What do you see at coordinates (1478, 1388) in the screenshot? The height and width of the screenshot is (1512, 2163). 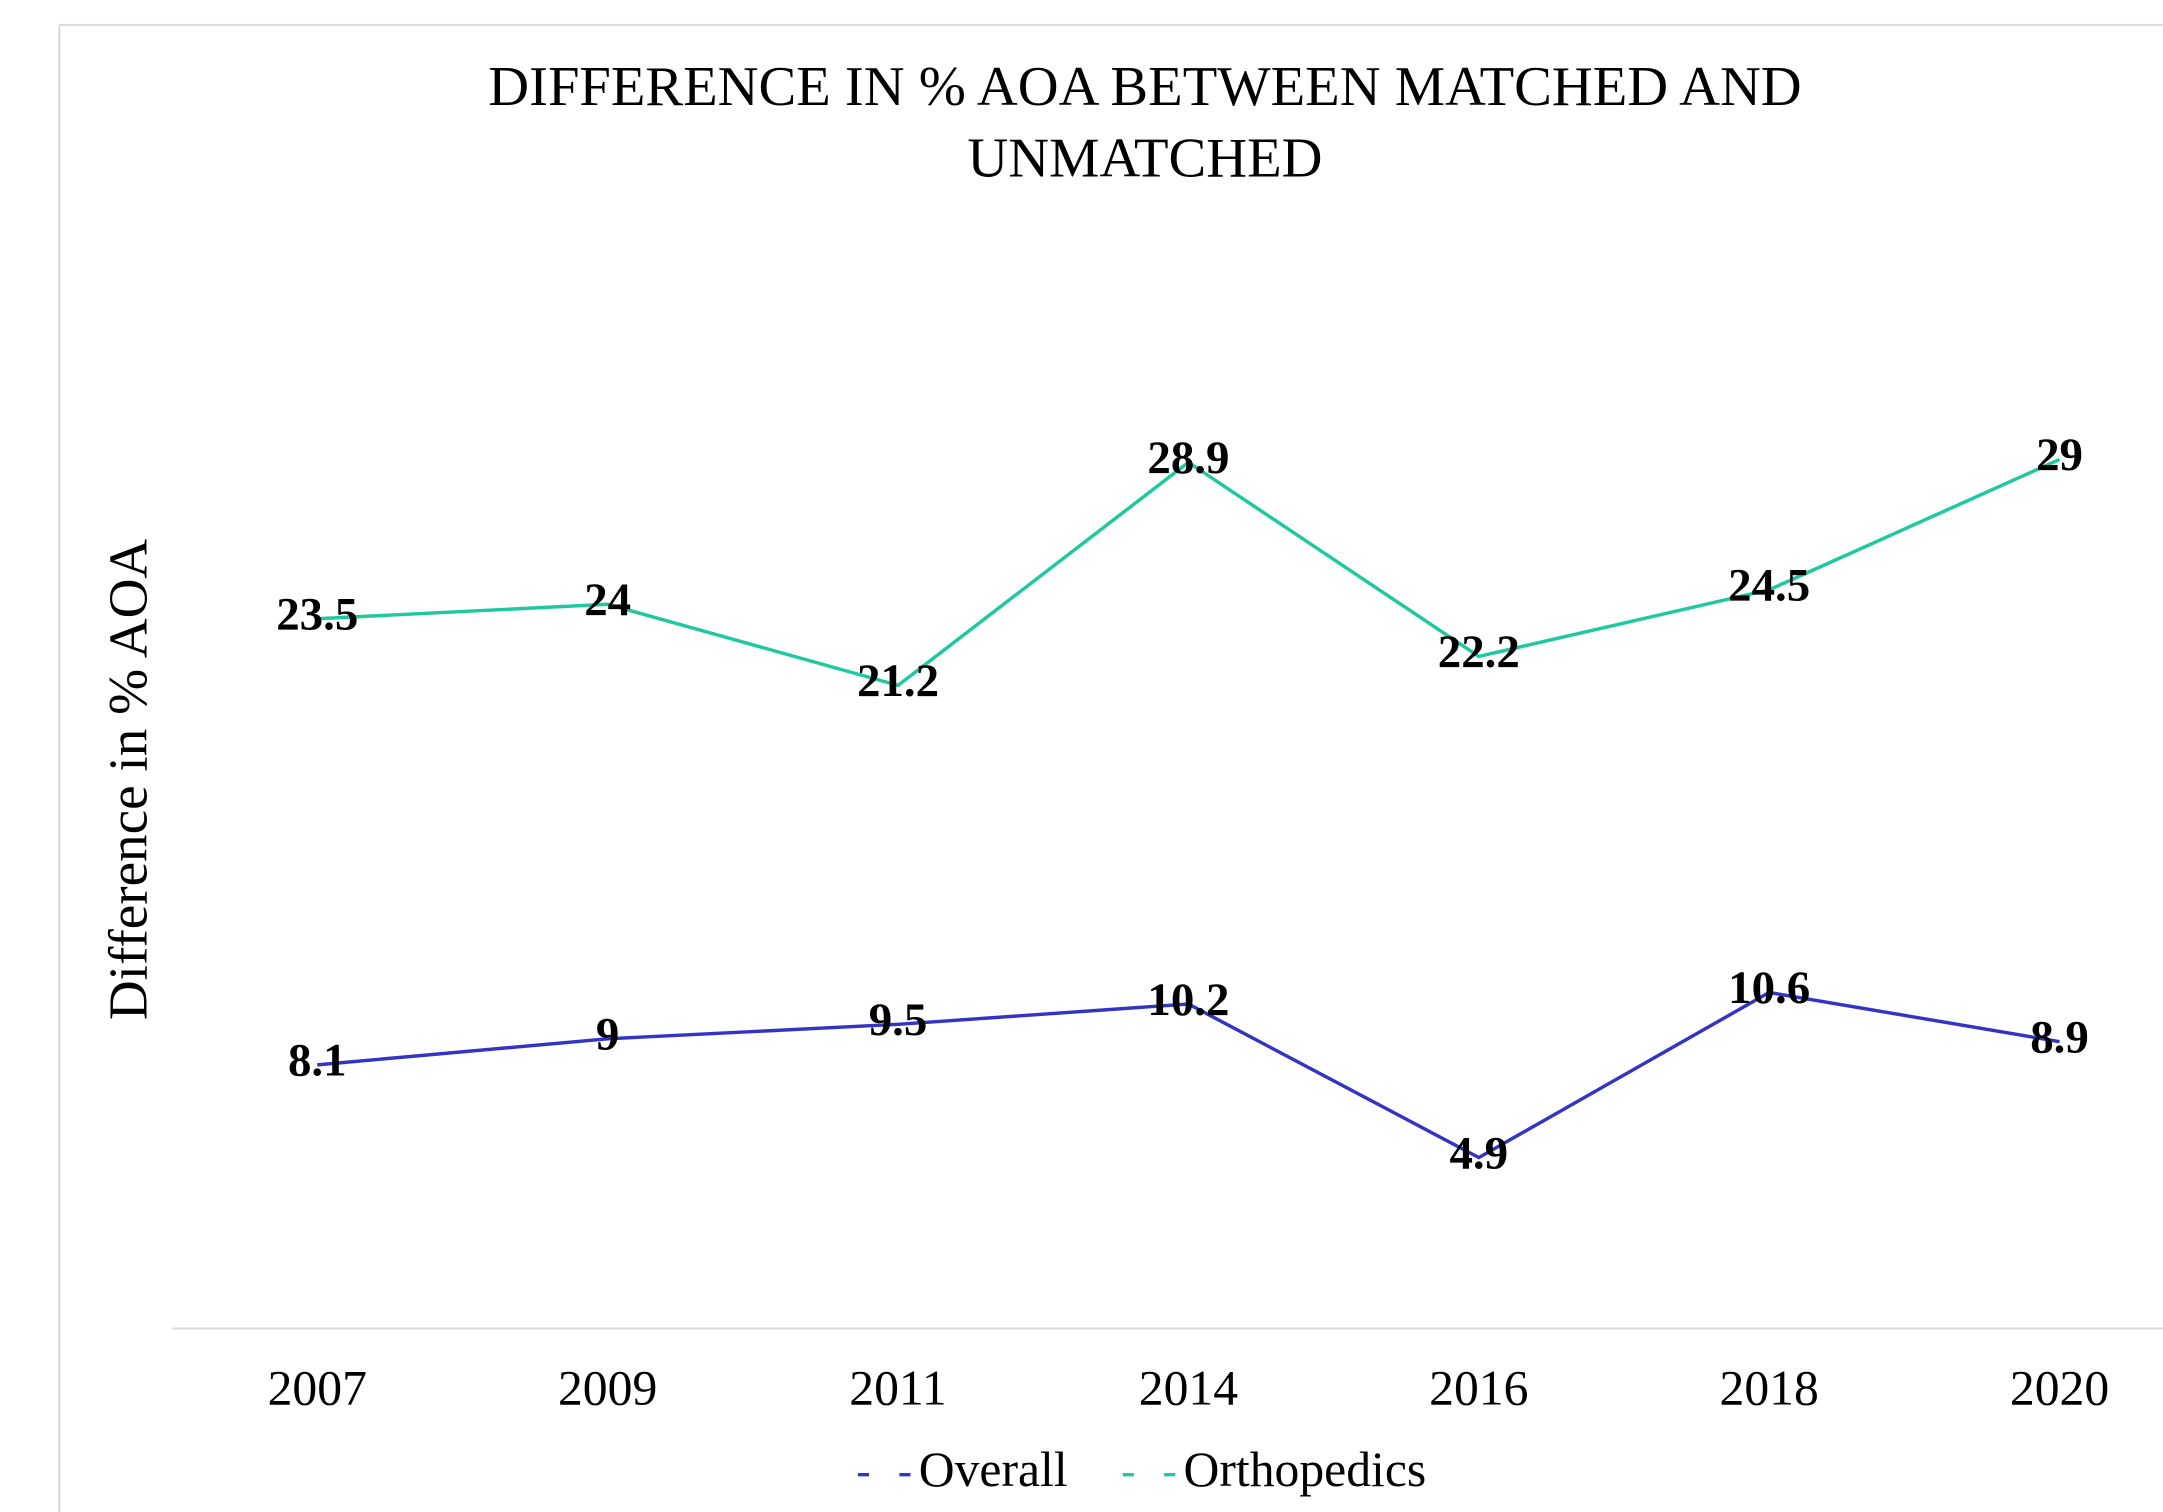 I see `x-tick-label: 2016` at bounding box center [1478, 1388].